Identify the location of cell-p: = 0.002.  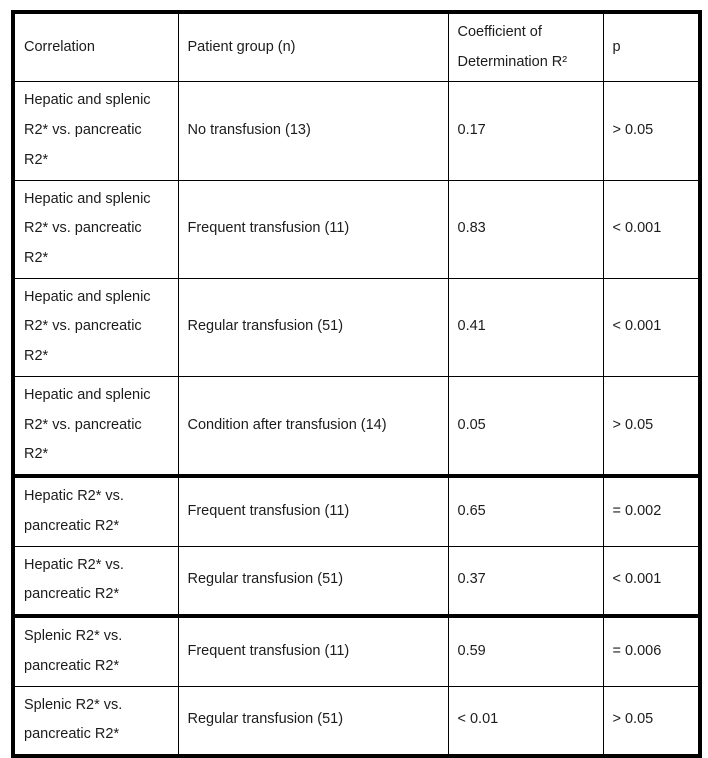
(651, 510).